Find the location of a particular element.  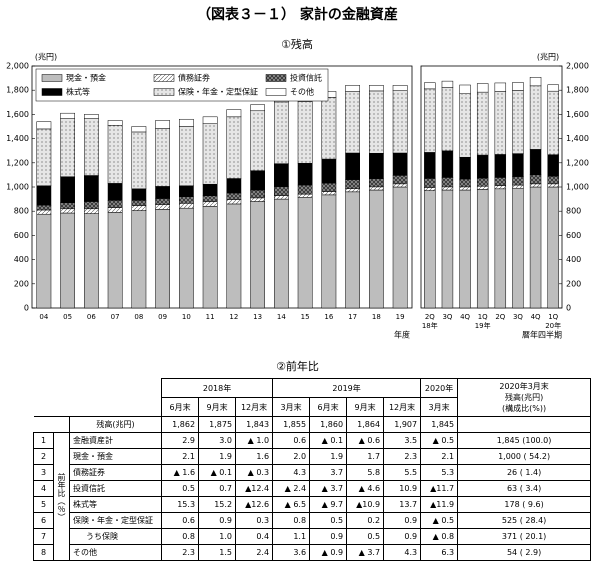

balance-value: 1,907 is located at coordinates (402, 424).